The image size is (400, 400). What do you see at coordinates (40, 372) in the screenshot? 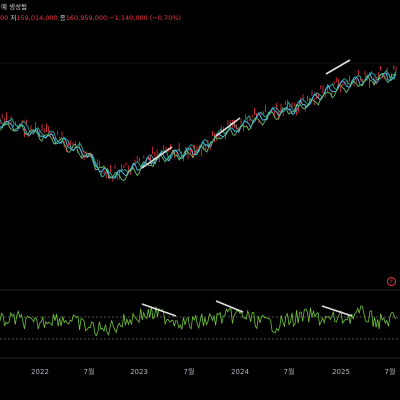
I see `time-axis-label: 2022` at bounding box center [40, 372].